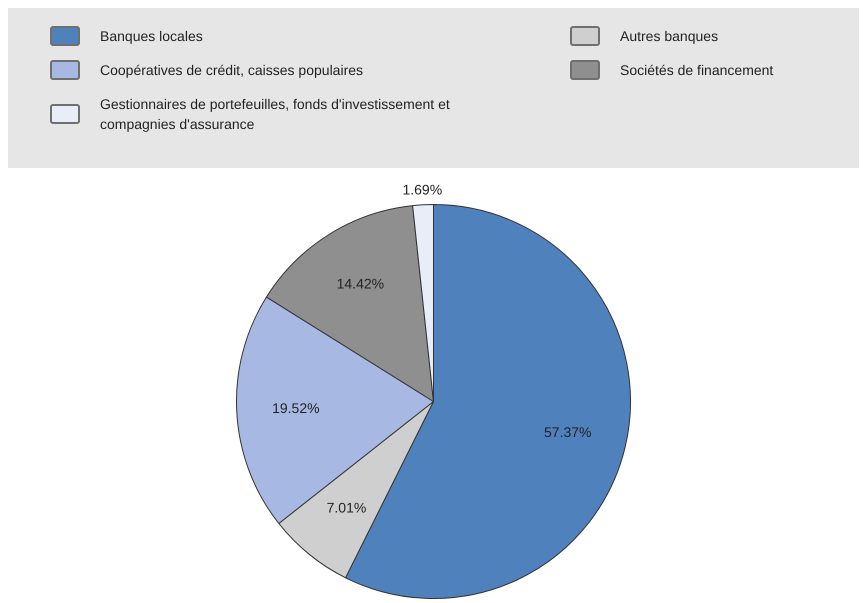  What do you see at coordinates (422, 190) in the screenshot?
I see `data-label: 1.69%` at bounding box center [422, 190].